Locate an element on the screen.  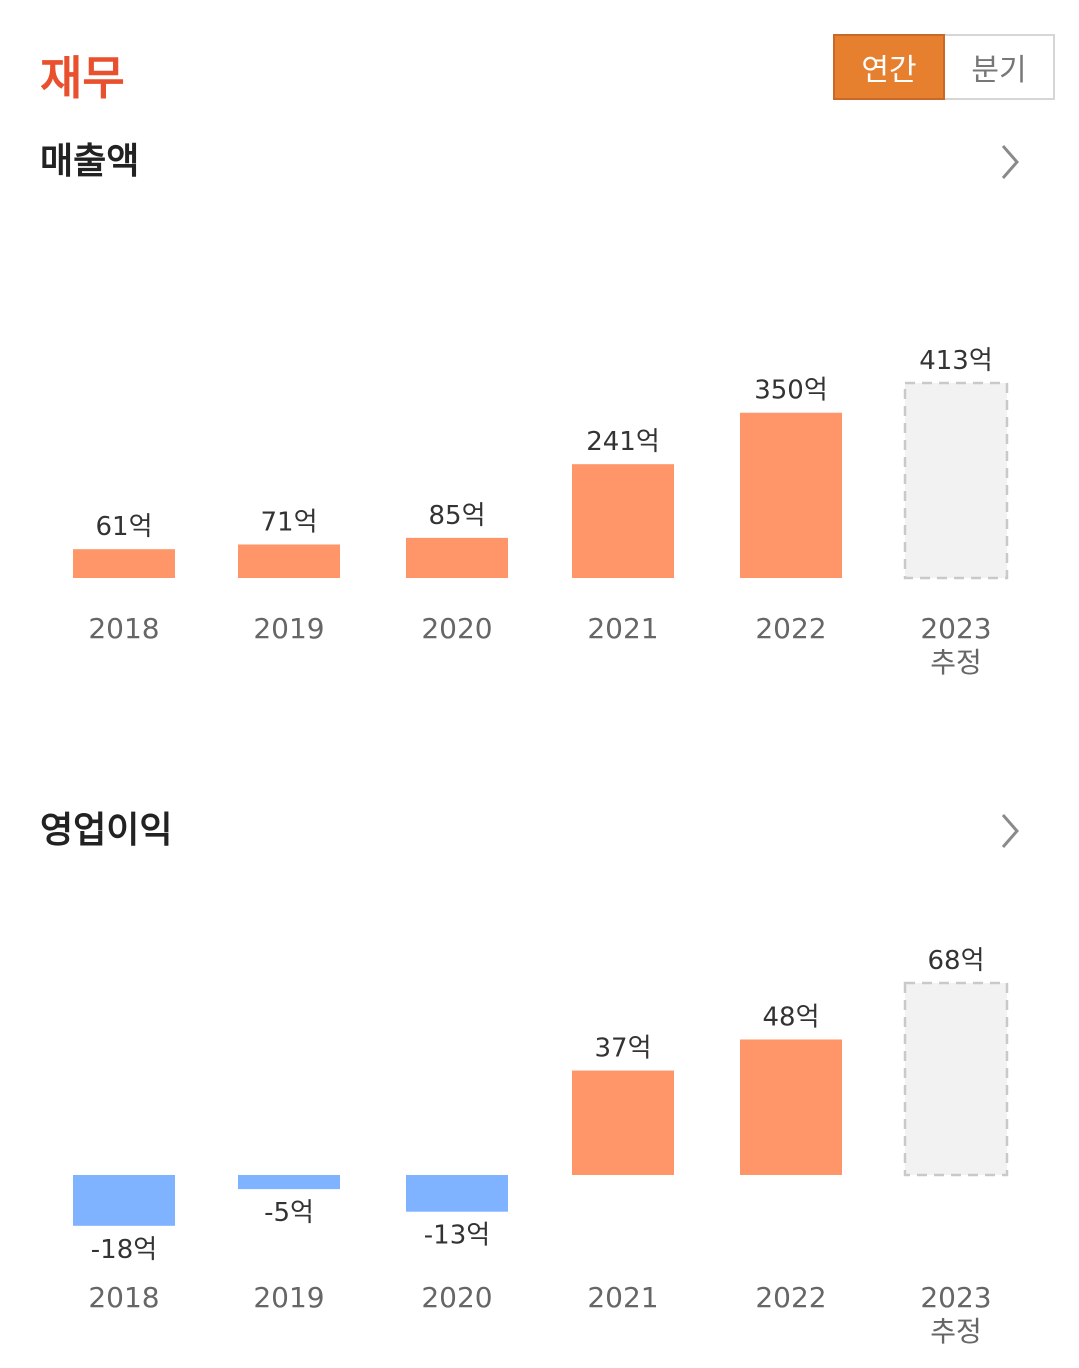
annual-tab: 연간 is located at coordinates (889, 67).